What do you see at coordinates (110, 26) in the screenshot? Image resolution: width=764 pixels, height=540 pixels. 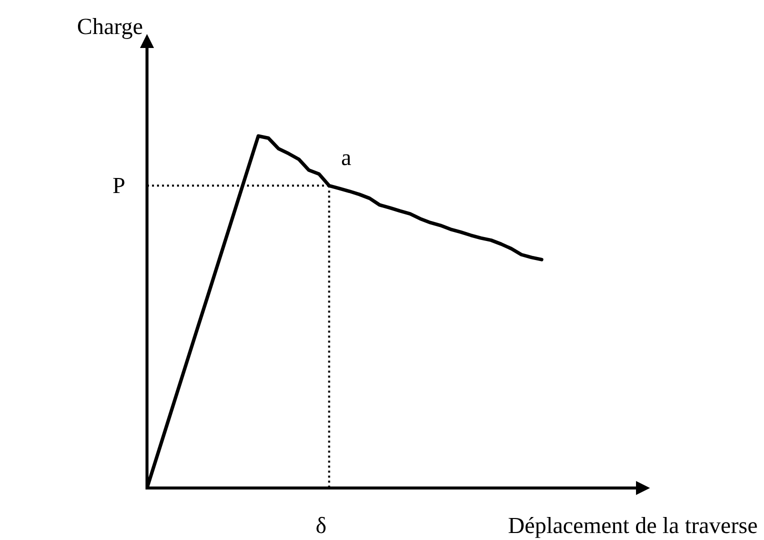 I see `y-axis-title: Charge` at bounding box center [110, 26].